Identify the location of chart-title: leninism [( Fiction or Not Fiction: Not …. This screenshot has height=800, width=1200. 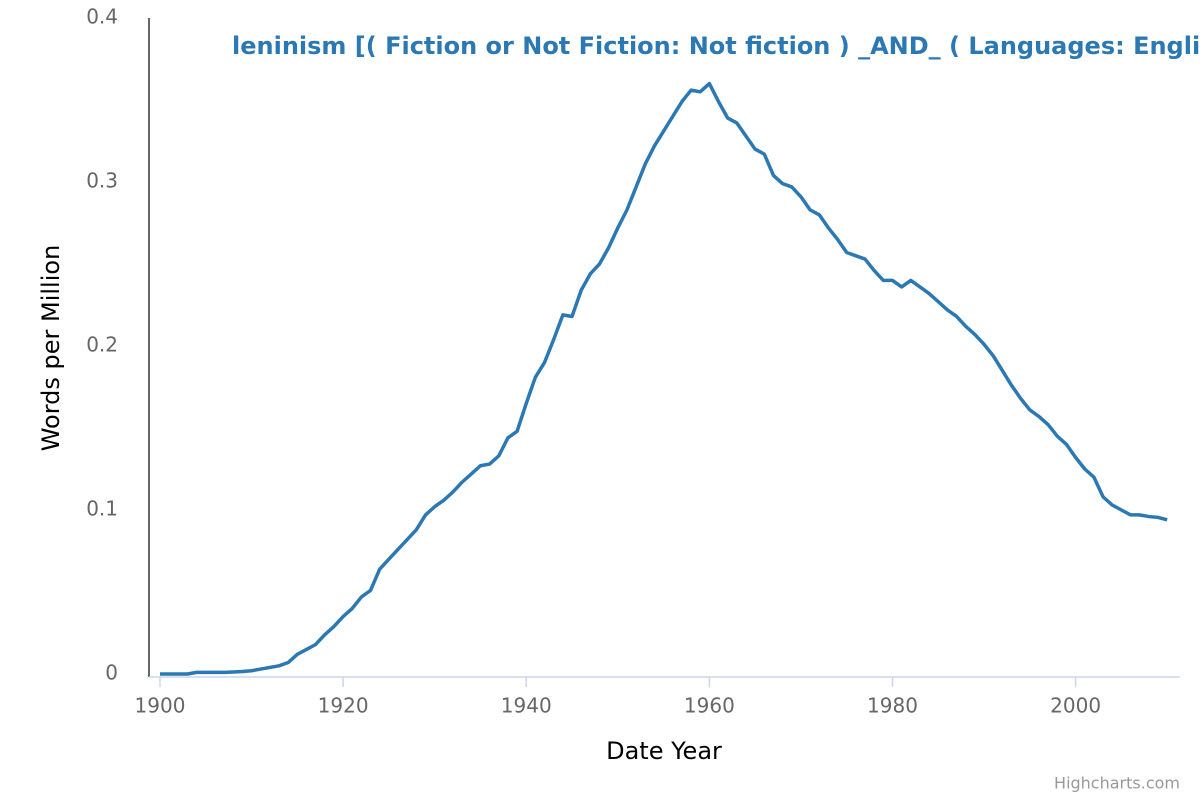
(716, 46).